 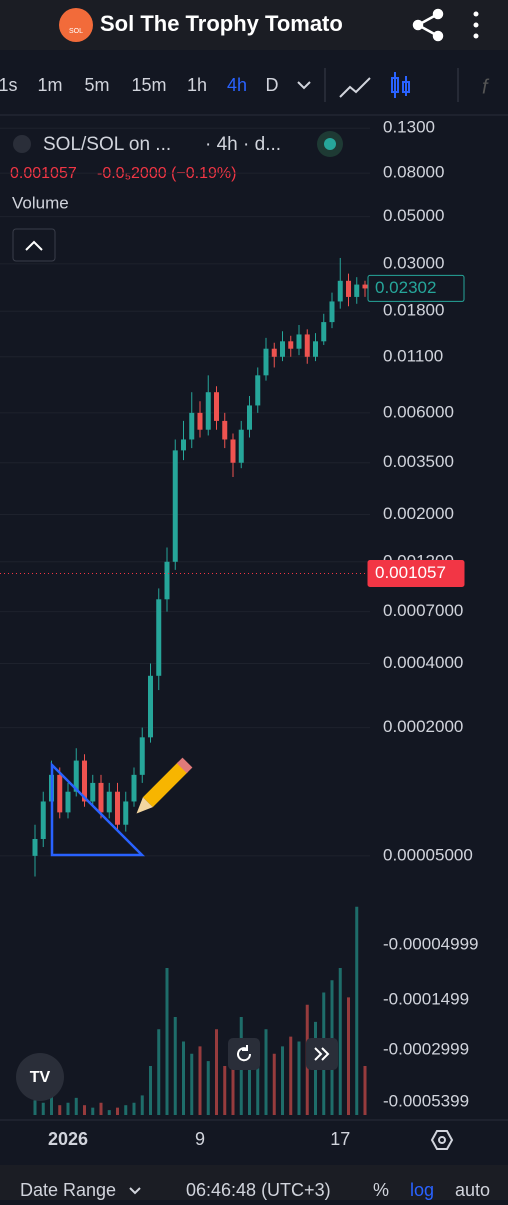 What do you see at coordinates (418, 461) in the screenshot?
I see `y-tick-label: 0.003500` at bounding box center [418, 461].